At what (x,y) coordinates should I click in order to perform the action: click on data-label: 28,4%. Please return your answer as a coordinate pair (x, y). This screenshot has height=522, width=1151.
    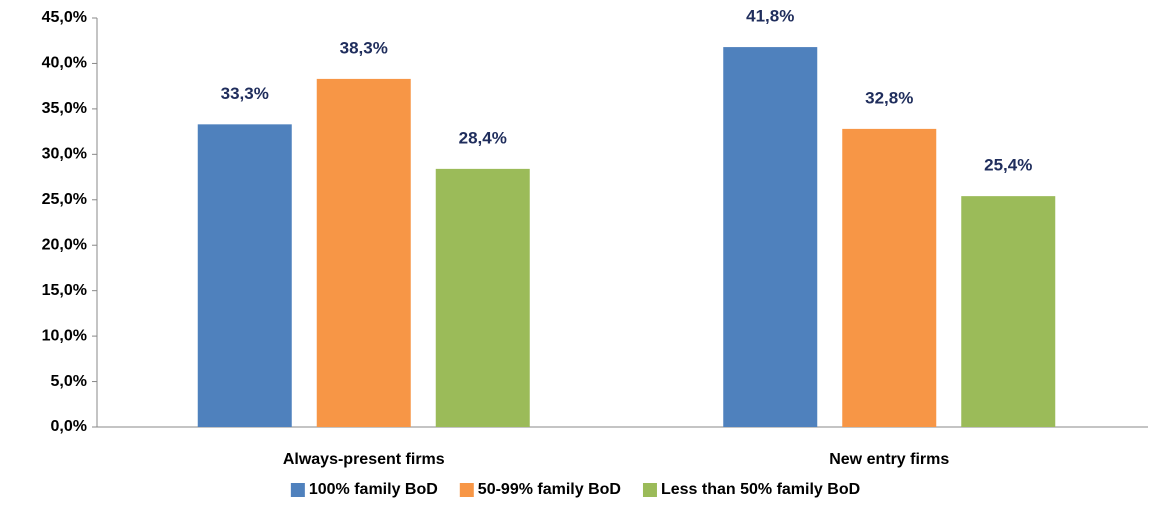
    Looking at the image, I should click on (483, 137).